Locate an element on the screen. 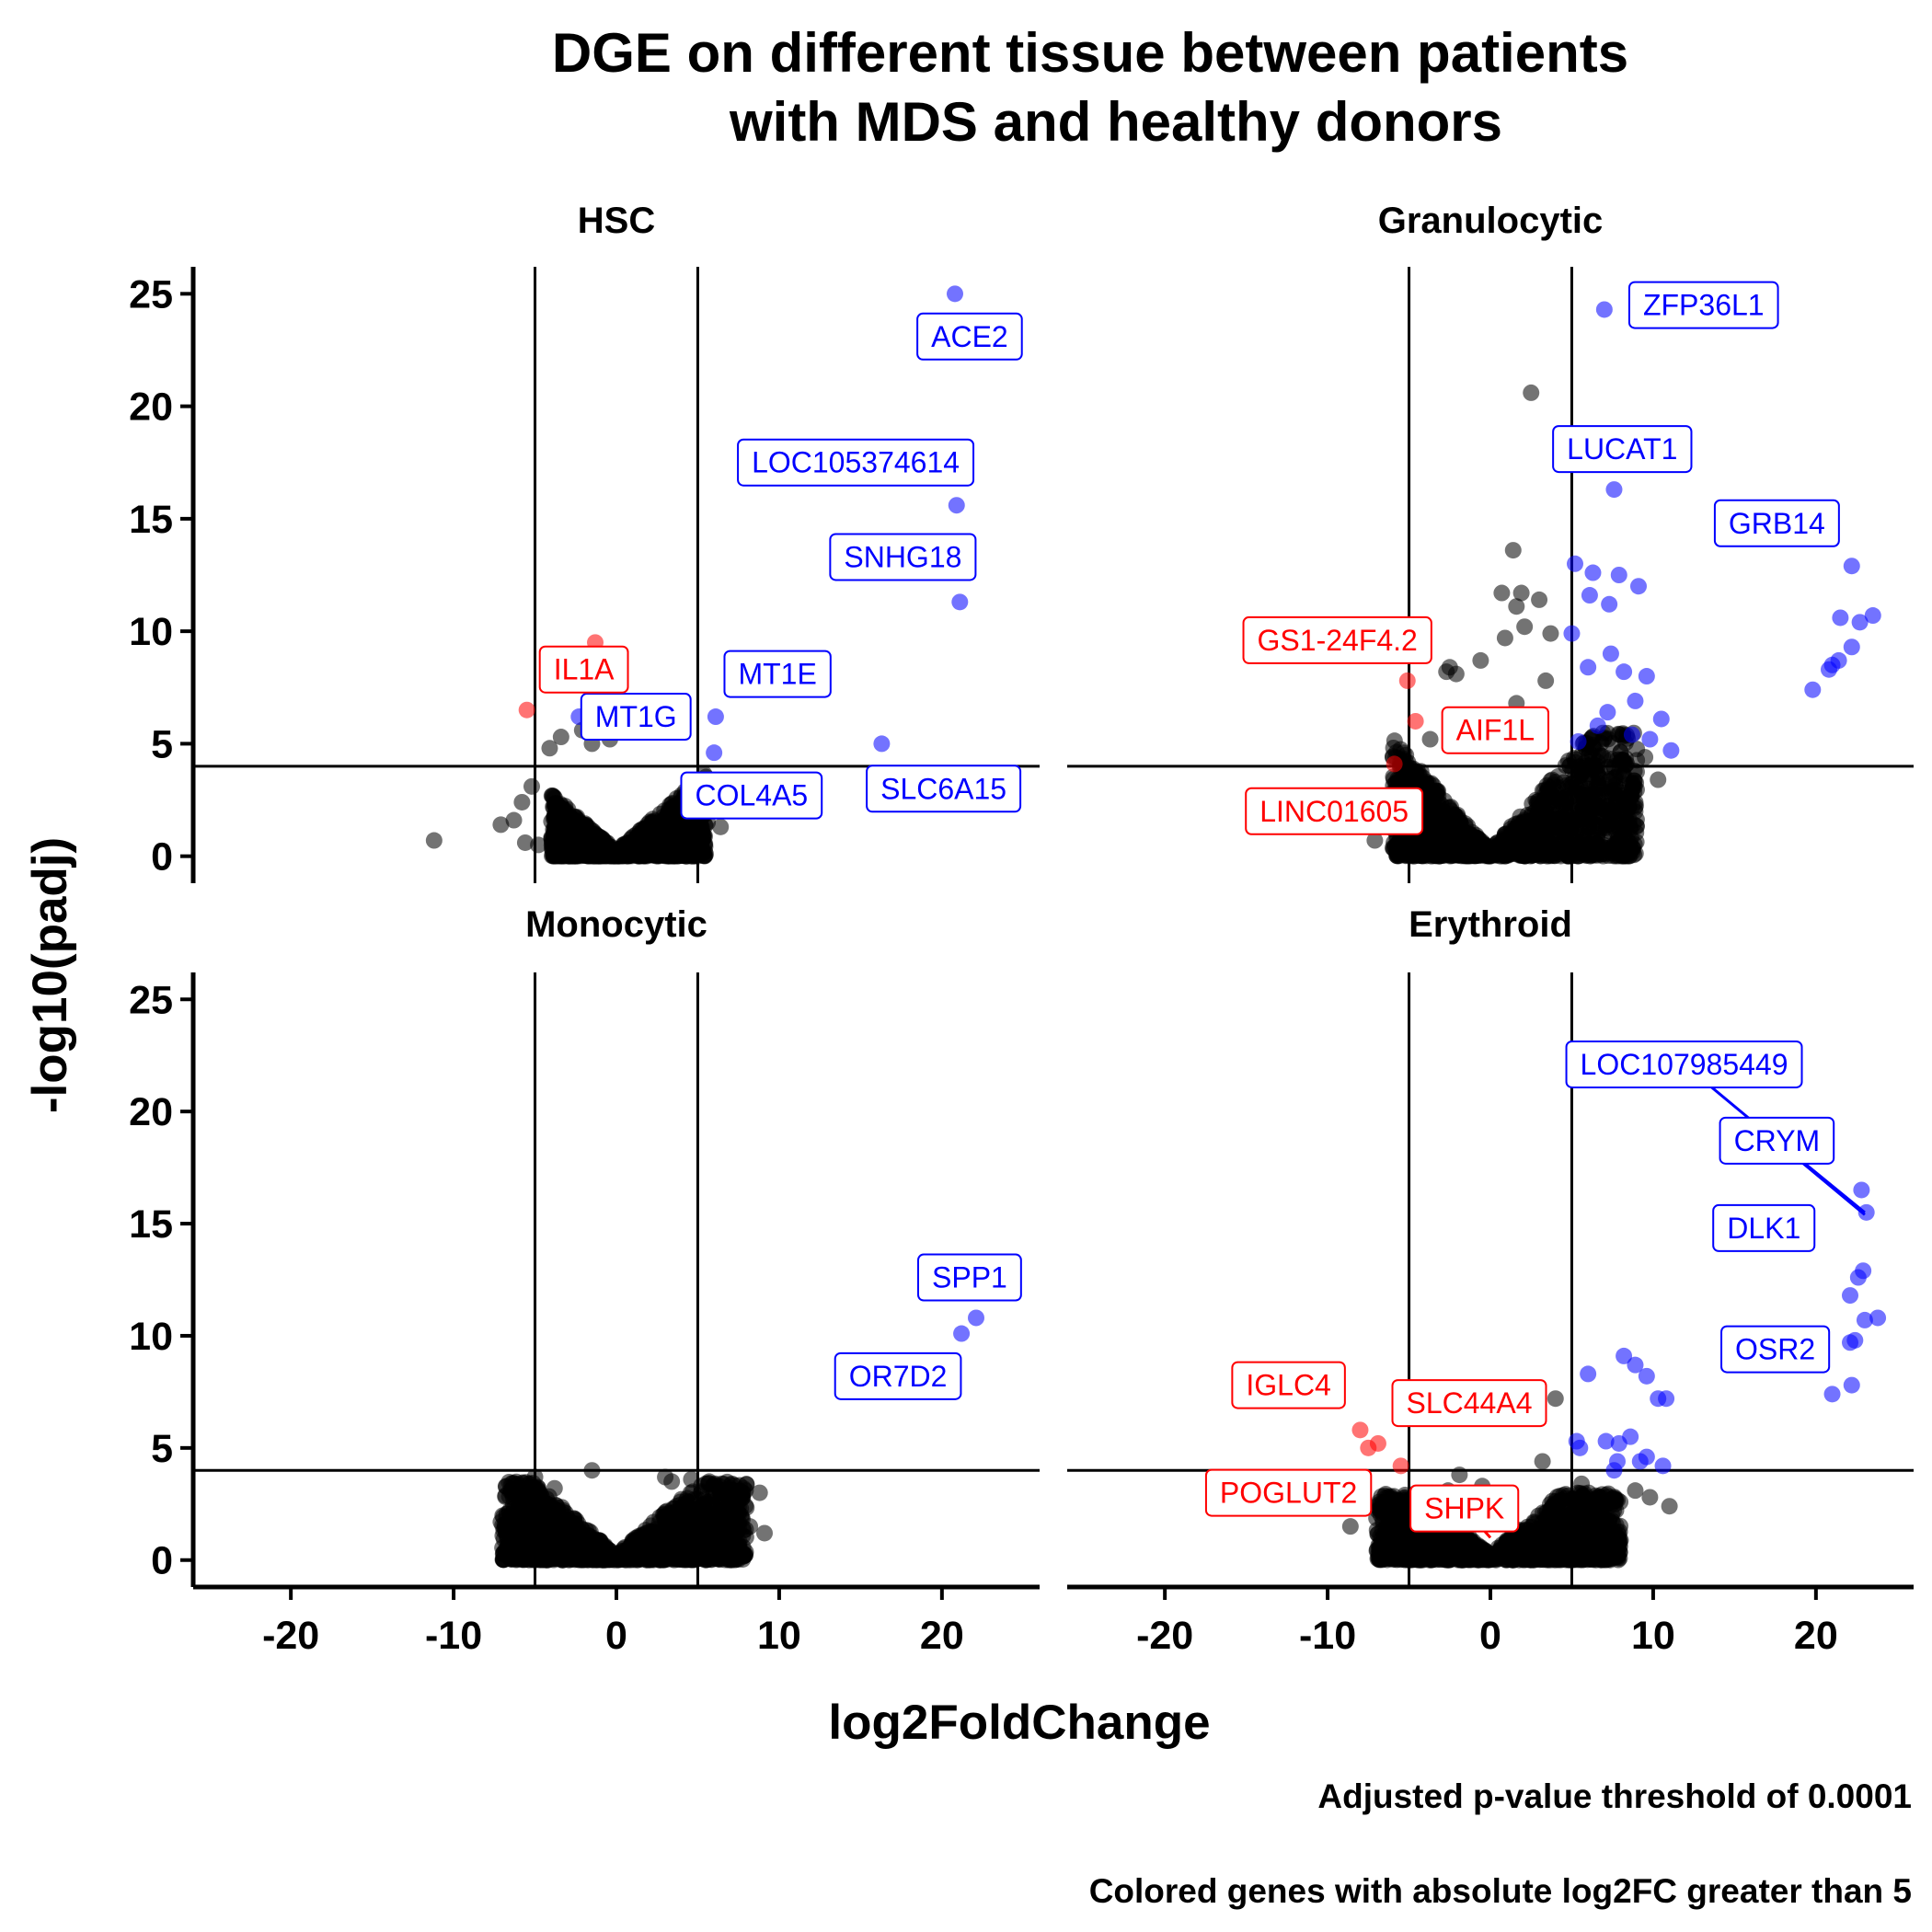 Image resolution: width=1932 pixels, height=1932 pixels. facet-label-erythroid: Erythroid is located at coordinates (1490, 924).